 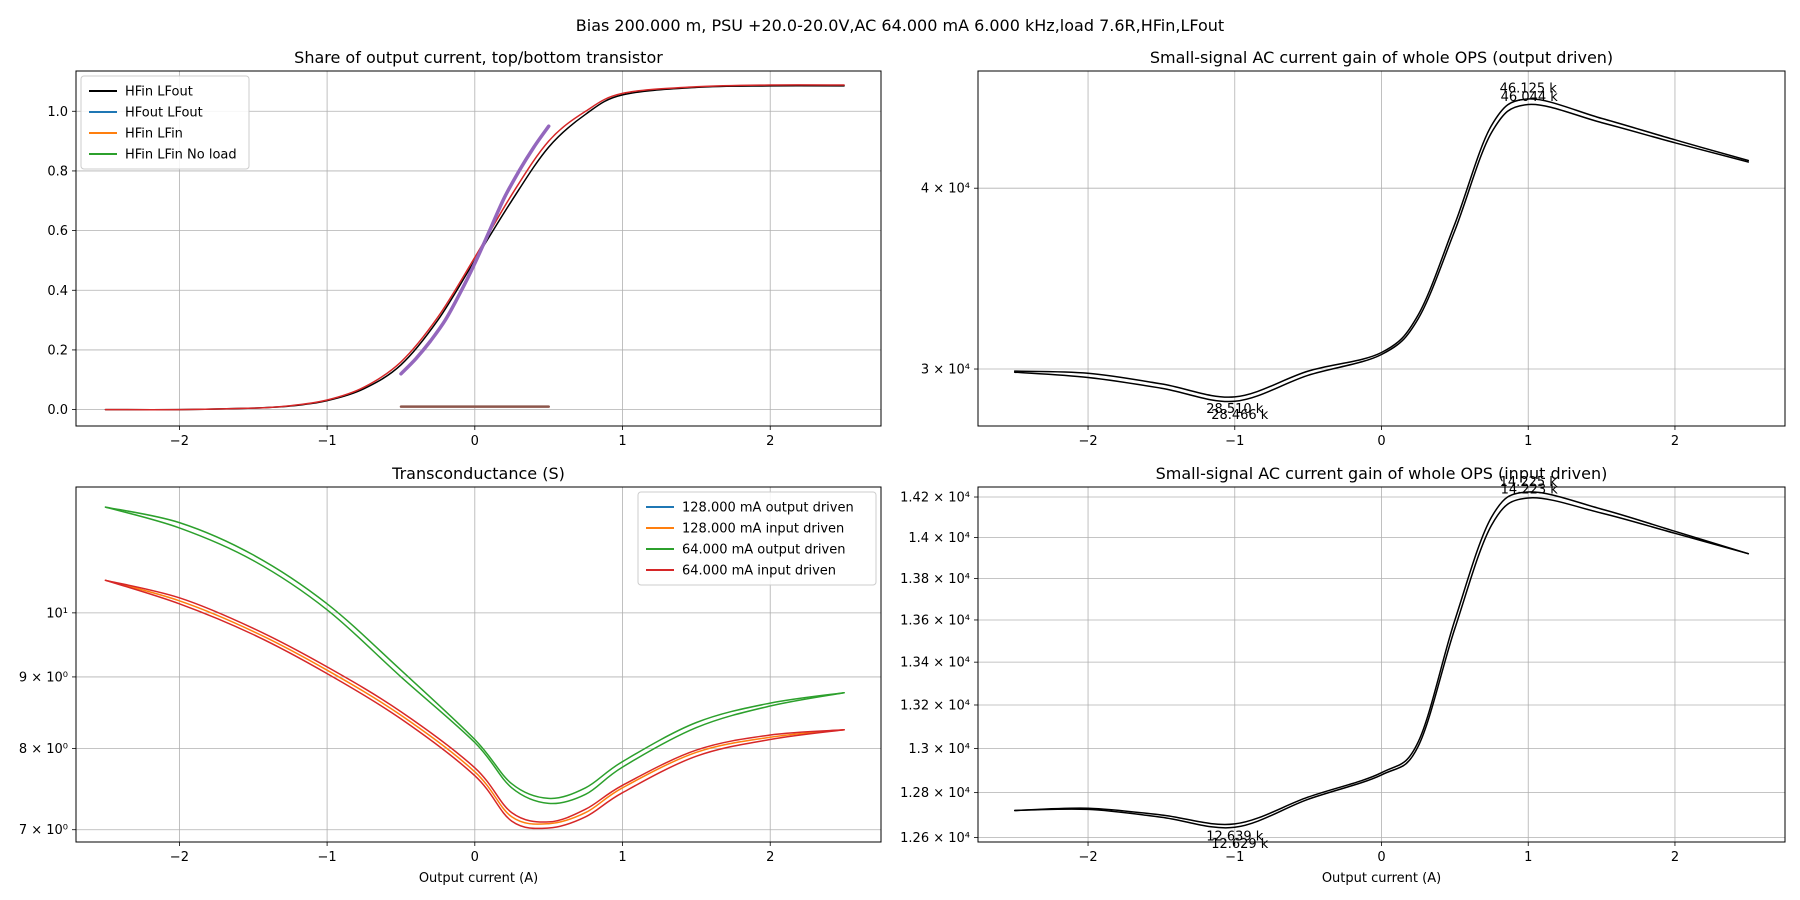 What do you see at coordinates (763, 529) in the screenshot?
I see `legend-label: 128.000 mA input driven` at bounding box center [763, 529].